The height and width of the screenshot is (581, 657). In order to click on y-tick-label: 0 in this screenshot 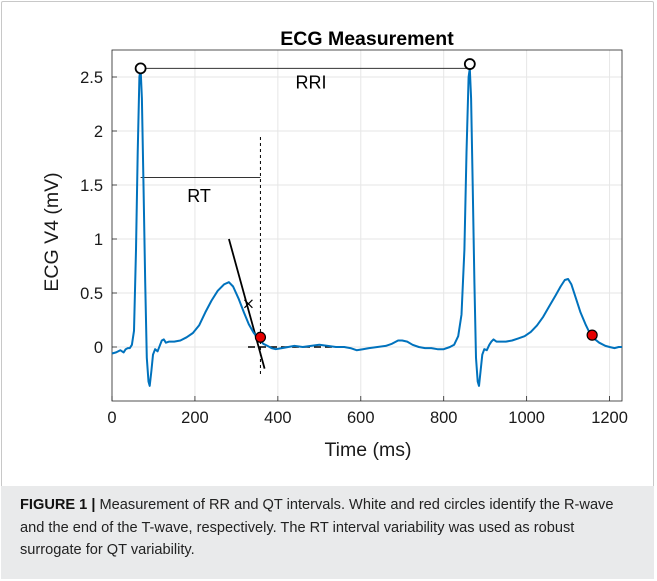, I will do `click(98, 348)`.